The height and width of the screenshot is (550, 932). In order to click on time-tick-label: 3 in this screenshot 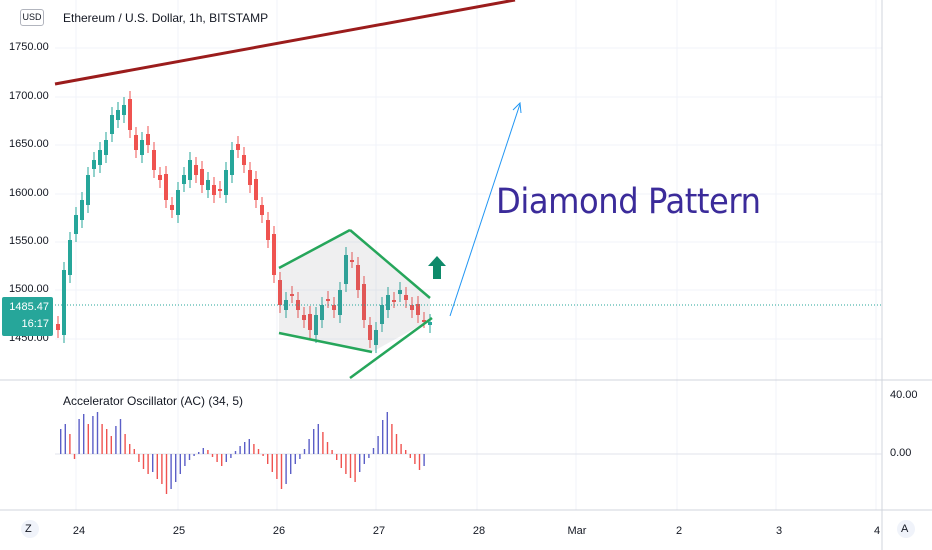, I will do `click(779, 531)`.